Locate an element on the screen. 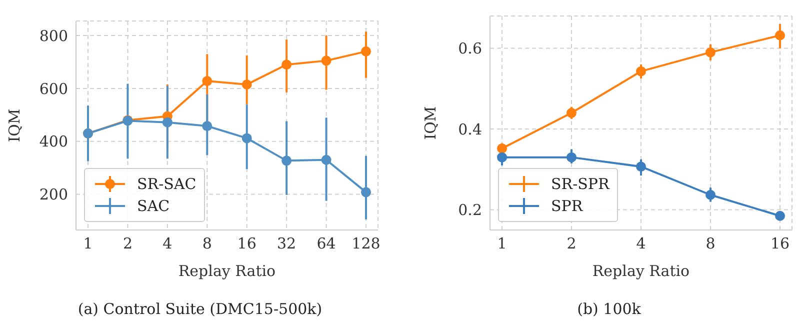 This screenshot has width=812, height=326. y-tick-label: 200 is located at coordinates (53, 195).